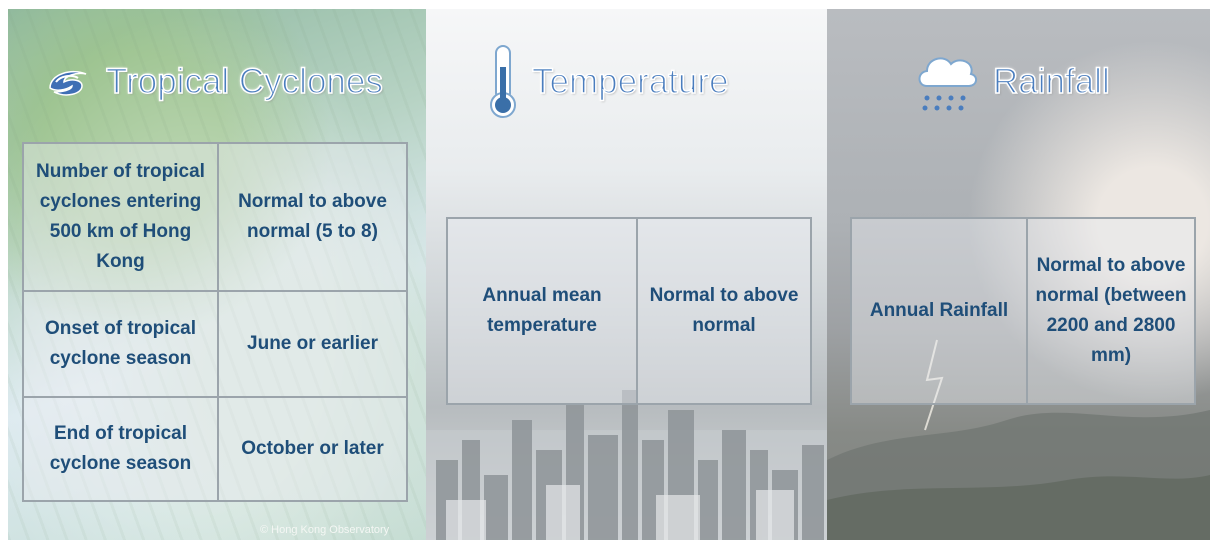 Image resolution: width=1210 pixels, height=540 pixels. What do you see at coordinates (312, 449) in the screenshot?
I see `table-cell-value: October or later` at bounding box center [312, 449].